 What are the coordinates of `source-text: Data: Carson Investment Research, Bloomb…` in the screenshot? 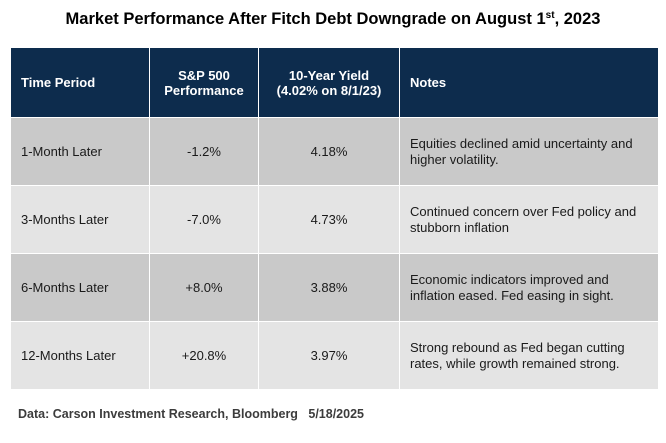 It's located at (158, 414).